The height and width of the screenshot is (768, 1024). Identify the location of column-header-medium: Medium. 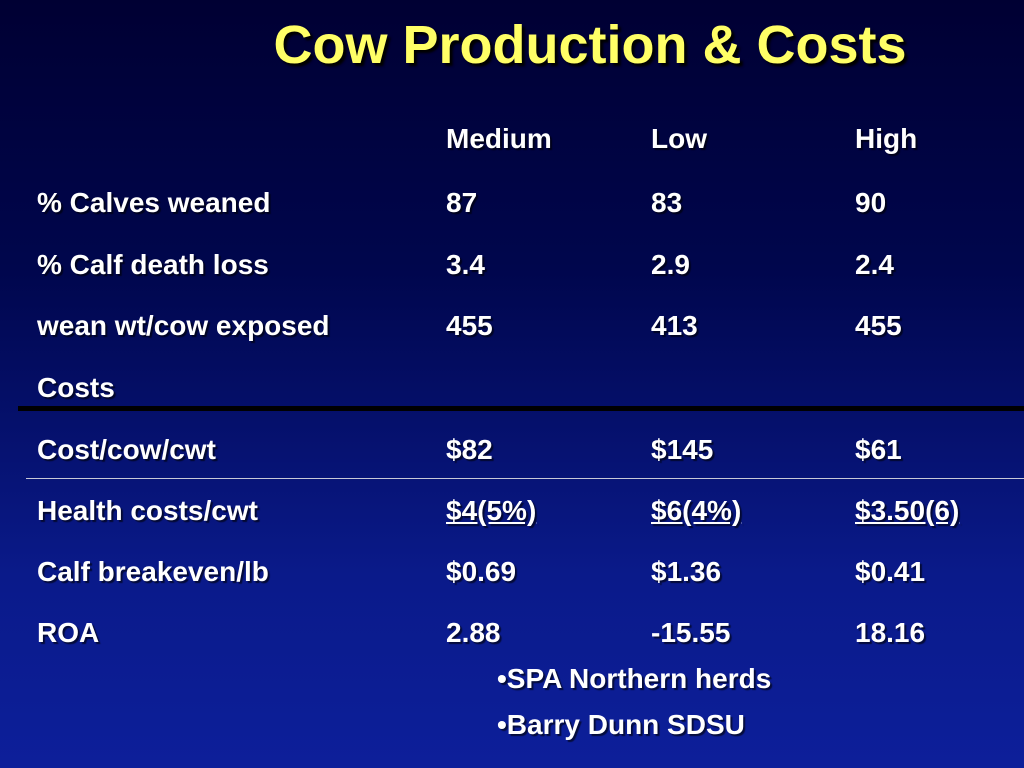
(499, 138).